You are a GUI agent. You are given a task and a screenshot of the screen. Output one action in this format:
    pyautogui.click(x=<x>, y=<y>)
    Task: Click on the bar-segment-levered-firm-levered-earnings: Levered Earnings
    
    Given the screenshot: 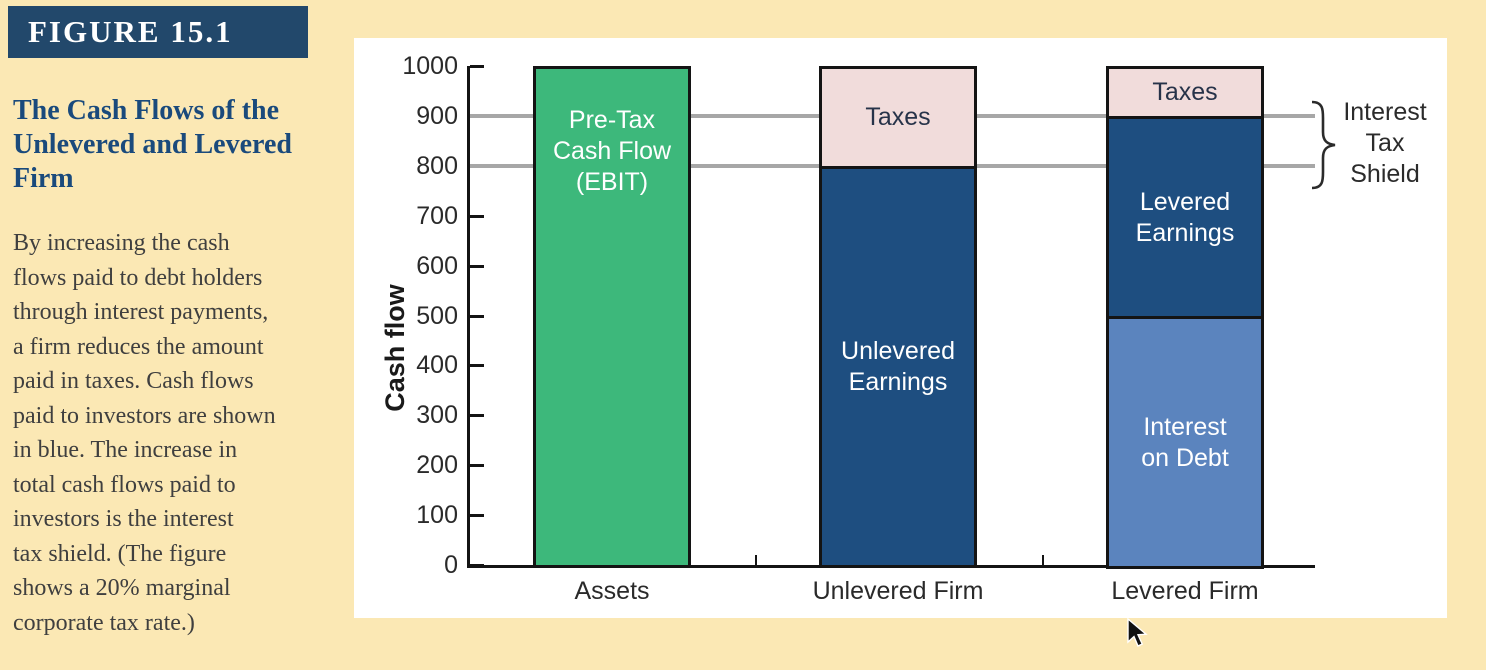 What is the action you would take?
    pyautogui.click(x=1185, y=217)
    